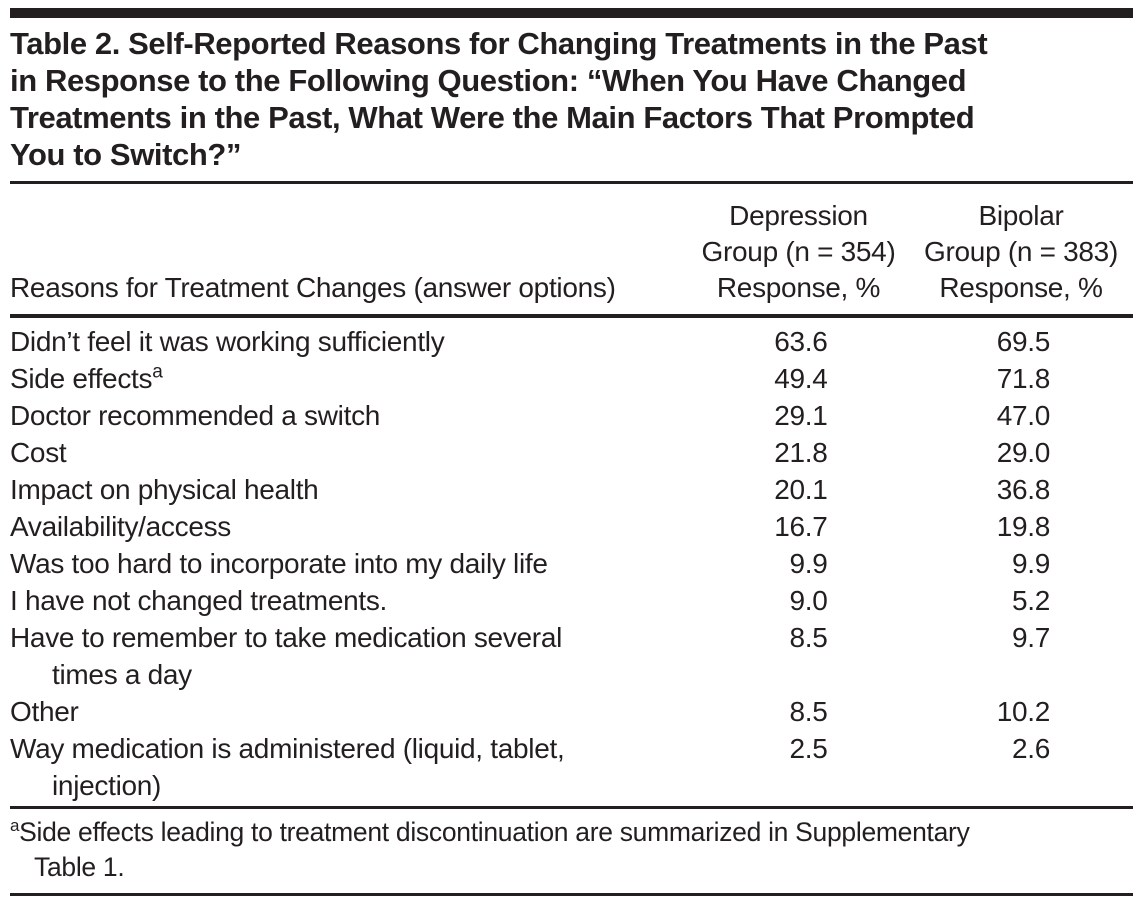  I want to click on row-bipolar-value: 69.5, so click(1023, 341).